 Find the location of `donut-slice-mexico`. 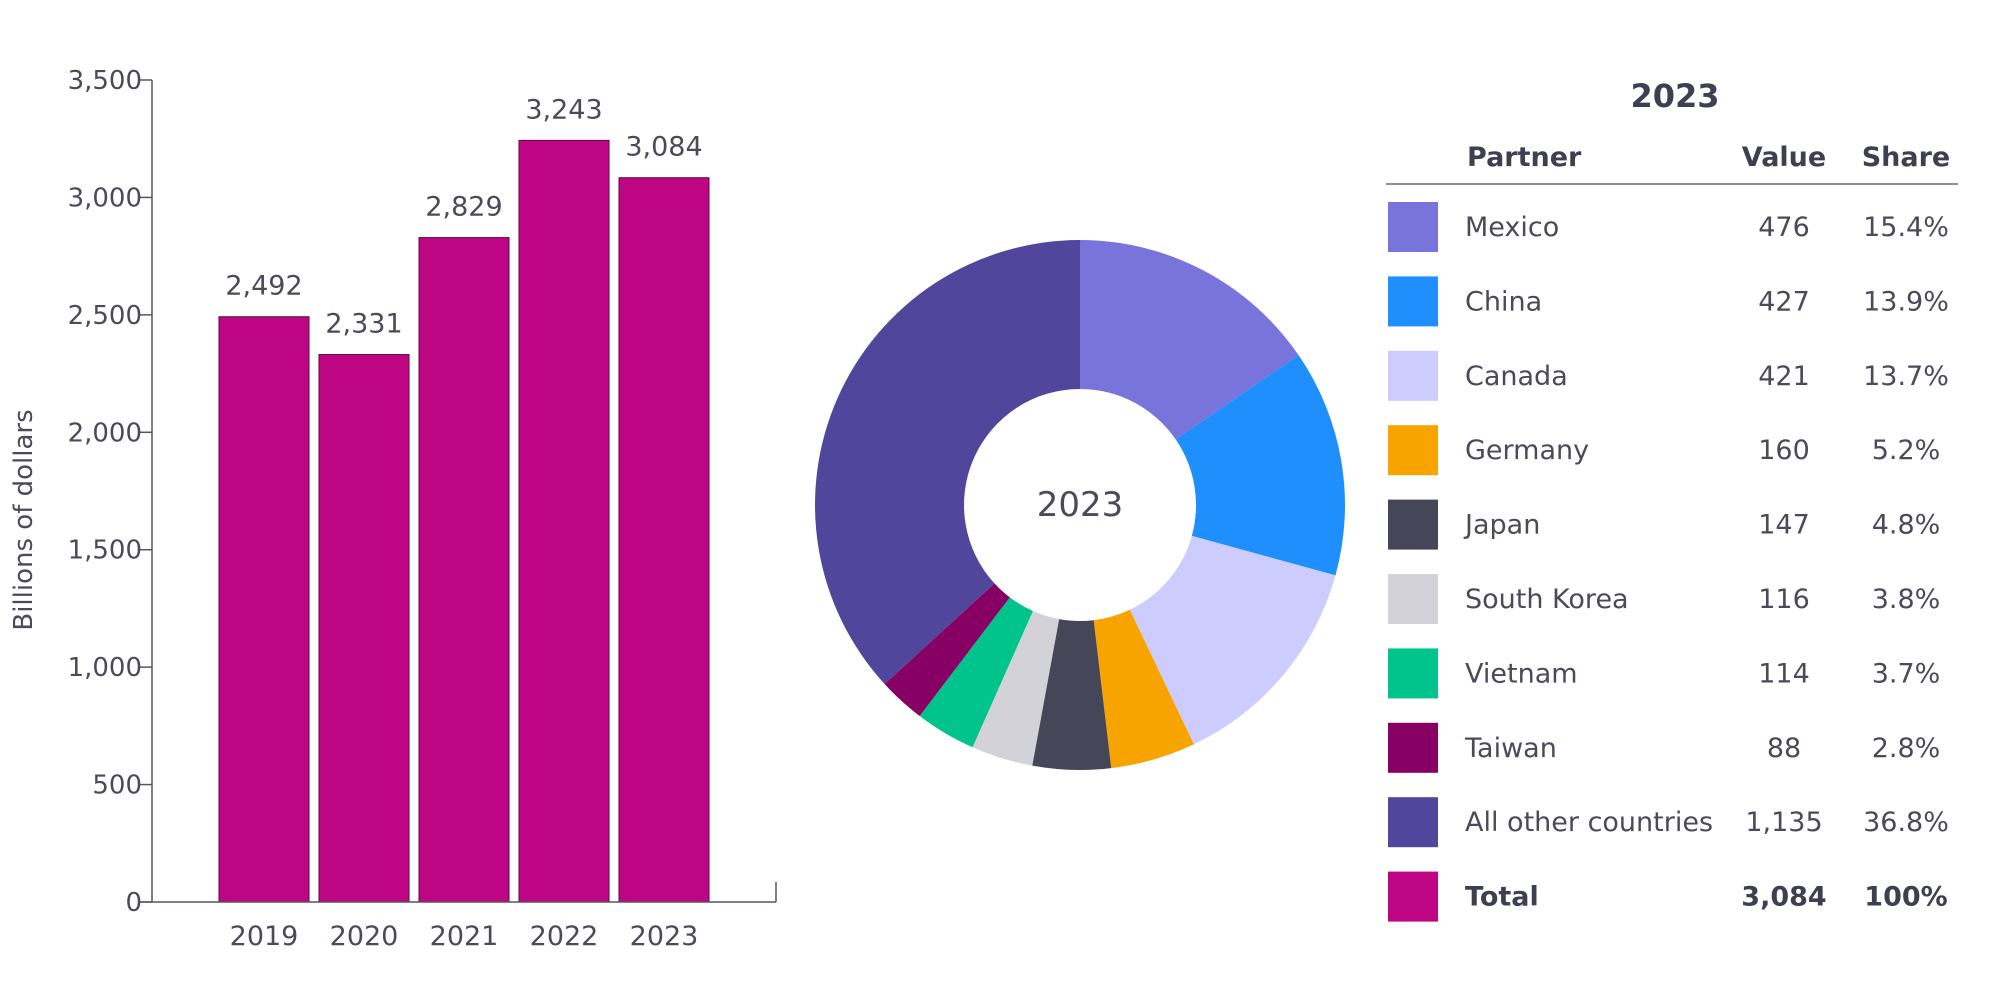

donut-slice-mexico is located at coordinates (1189, 340).